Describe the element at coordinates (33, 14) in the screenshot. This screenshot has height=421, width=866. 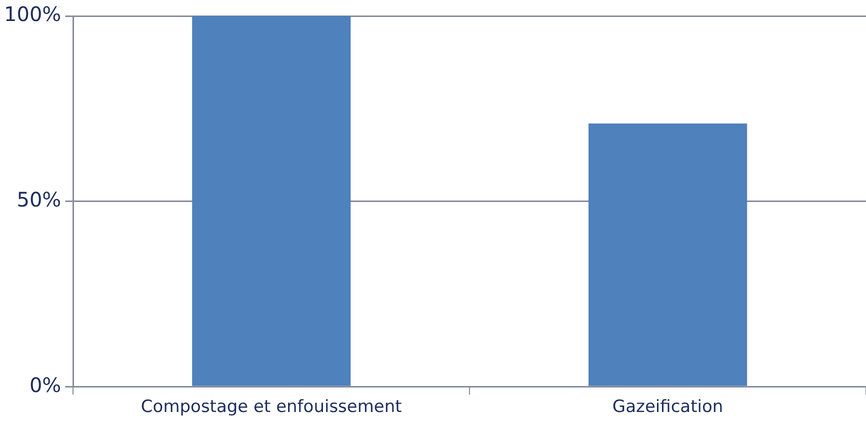
I see `y-tick-label: 100%` at that location.